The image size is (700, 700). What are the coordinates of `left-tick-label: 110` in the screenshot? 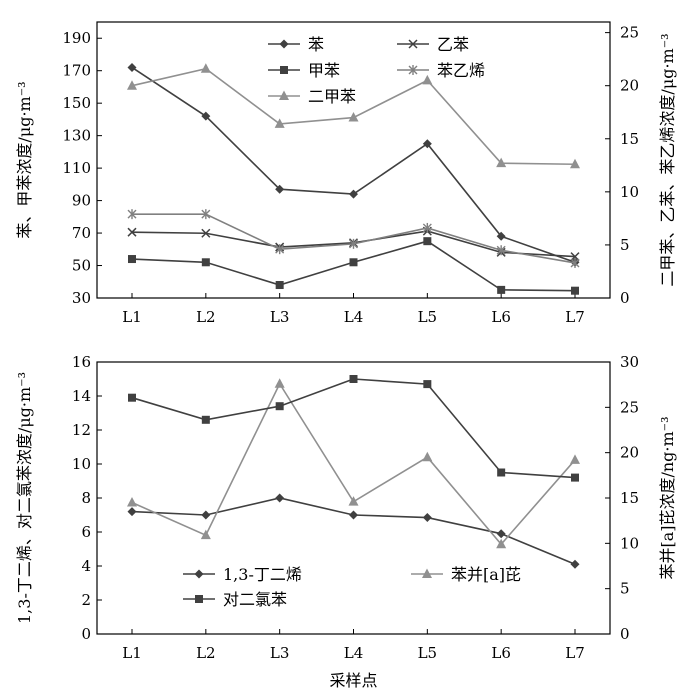 It's located at (76, 168).